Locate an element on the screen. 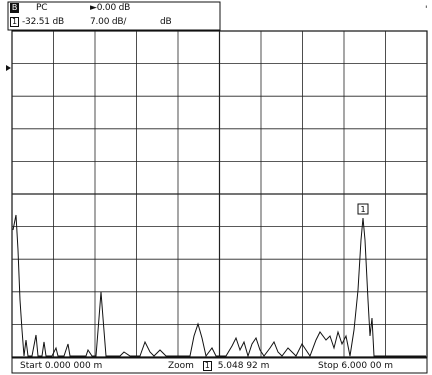 Image resolution: width=432 pixels, height=375 pixels. marker-readout: 1 -32.51 dB is located at coordinates (37, 22).